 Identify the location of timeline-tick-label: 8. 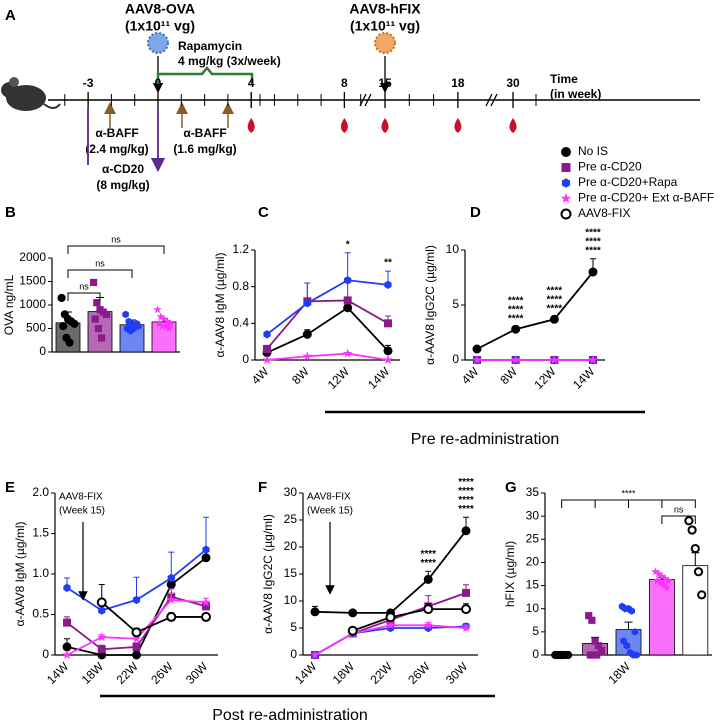
(344, 83).